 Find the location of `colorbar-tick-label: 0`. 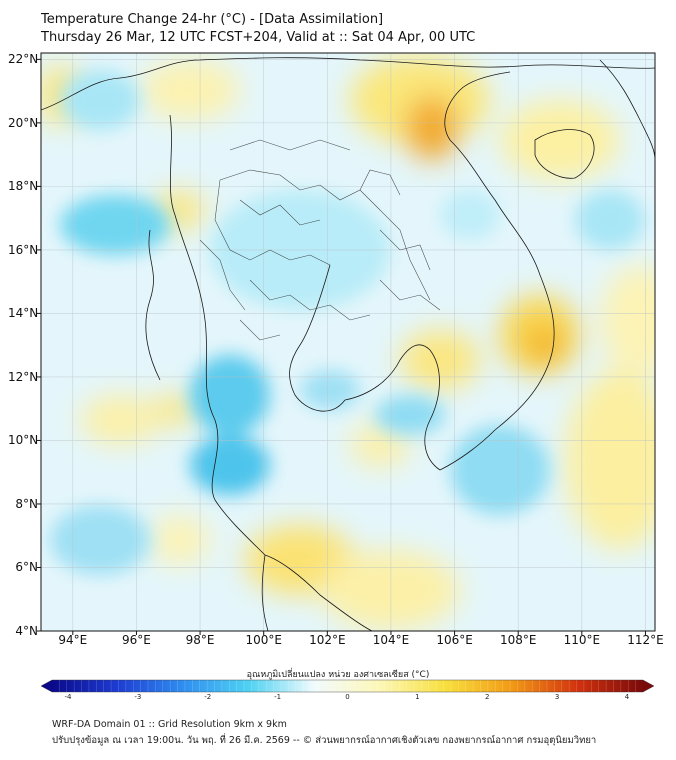

colorbar-tick-label: 0 is located at coordinates (347, 697).